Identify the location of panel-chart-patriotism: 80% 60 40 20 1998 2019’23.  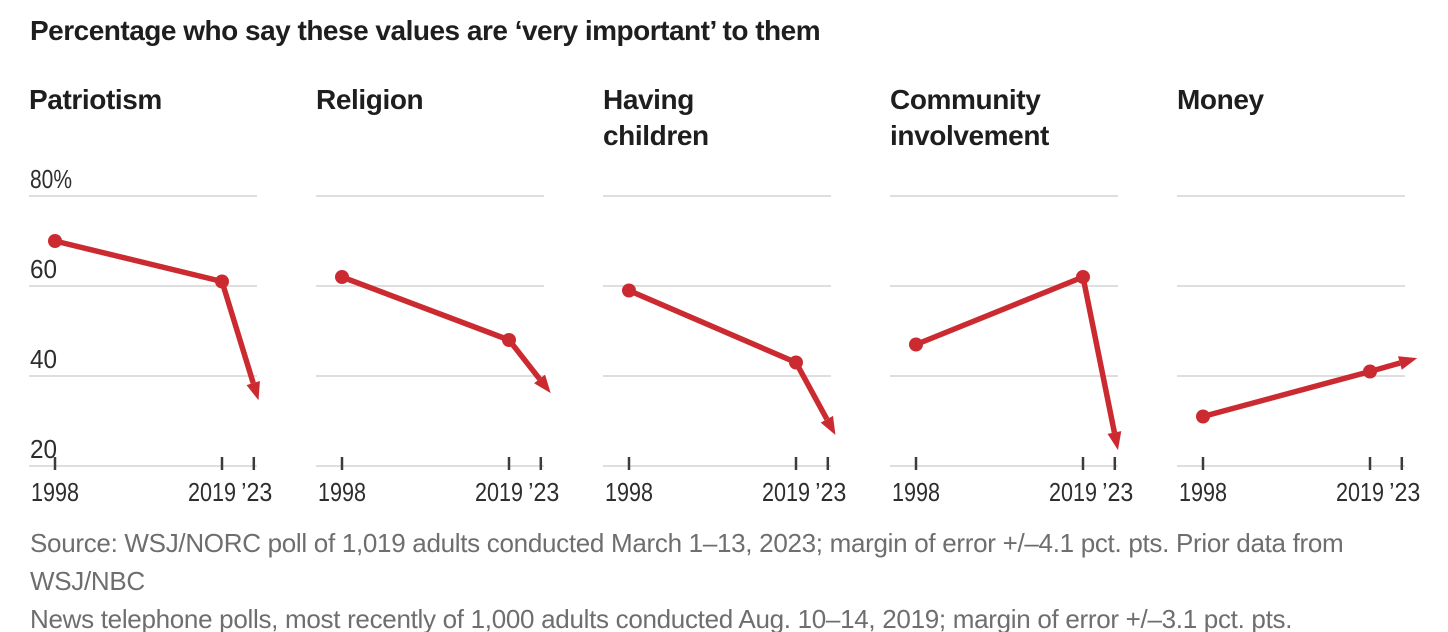
(150, 335).